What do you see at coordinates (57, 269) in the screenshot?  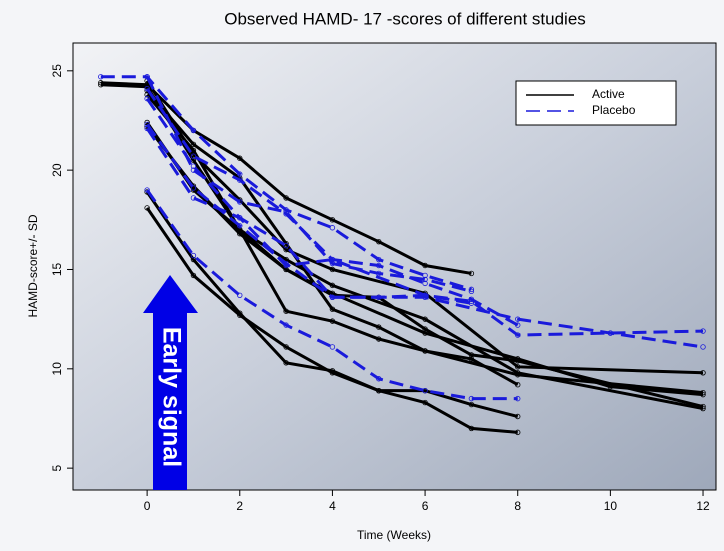 I see `y-tick-label: 15` at bounding box center [57, 269].